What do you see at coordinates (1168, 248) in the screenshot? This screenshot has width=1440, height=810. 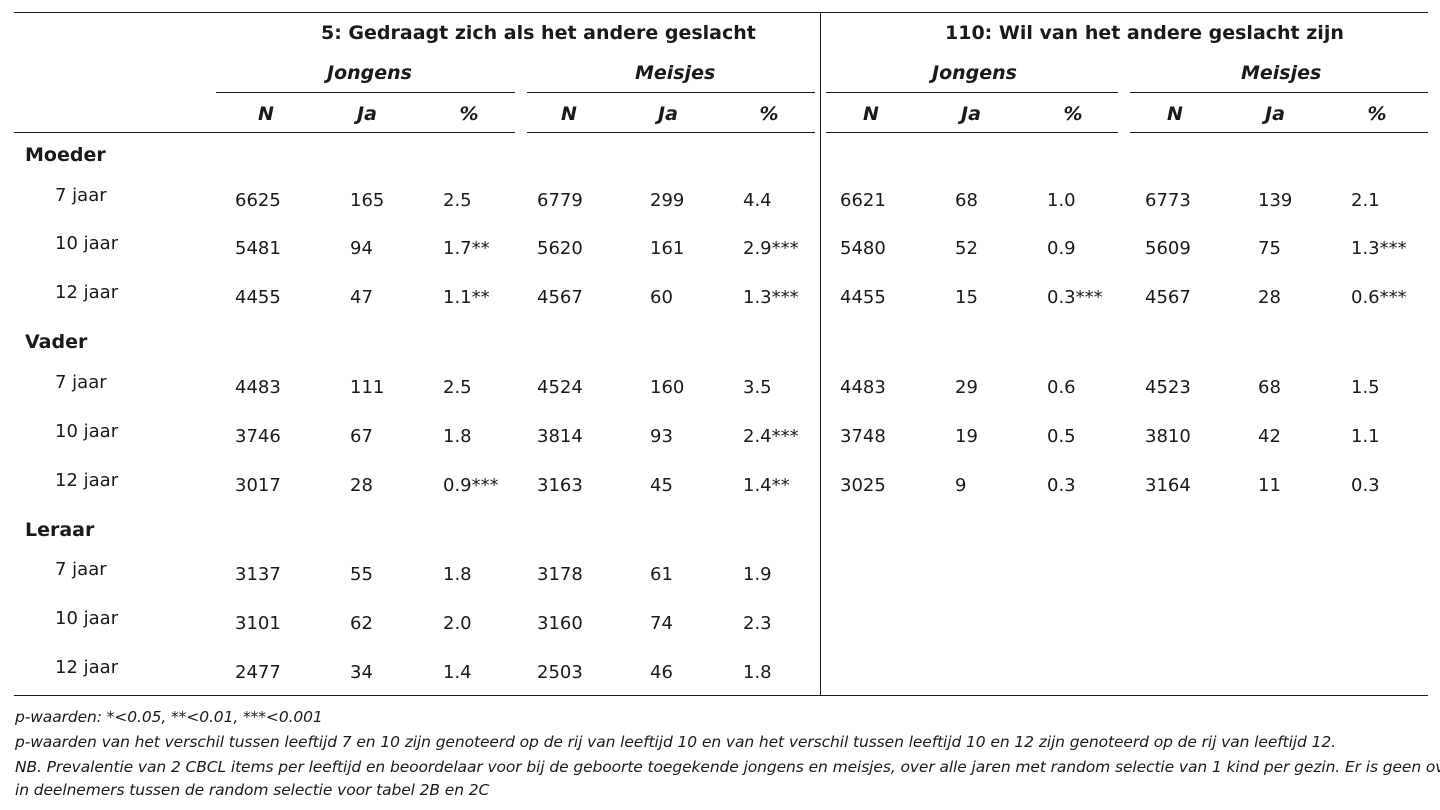 I see `table-cell: 5609` at bounding box center [1168, 248].